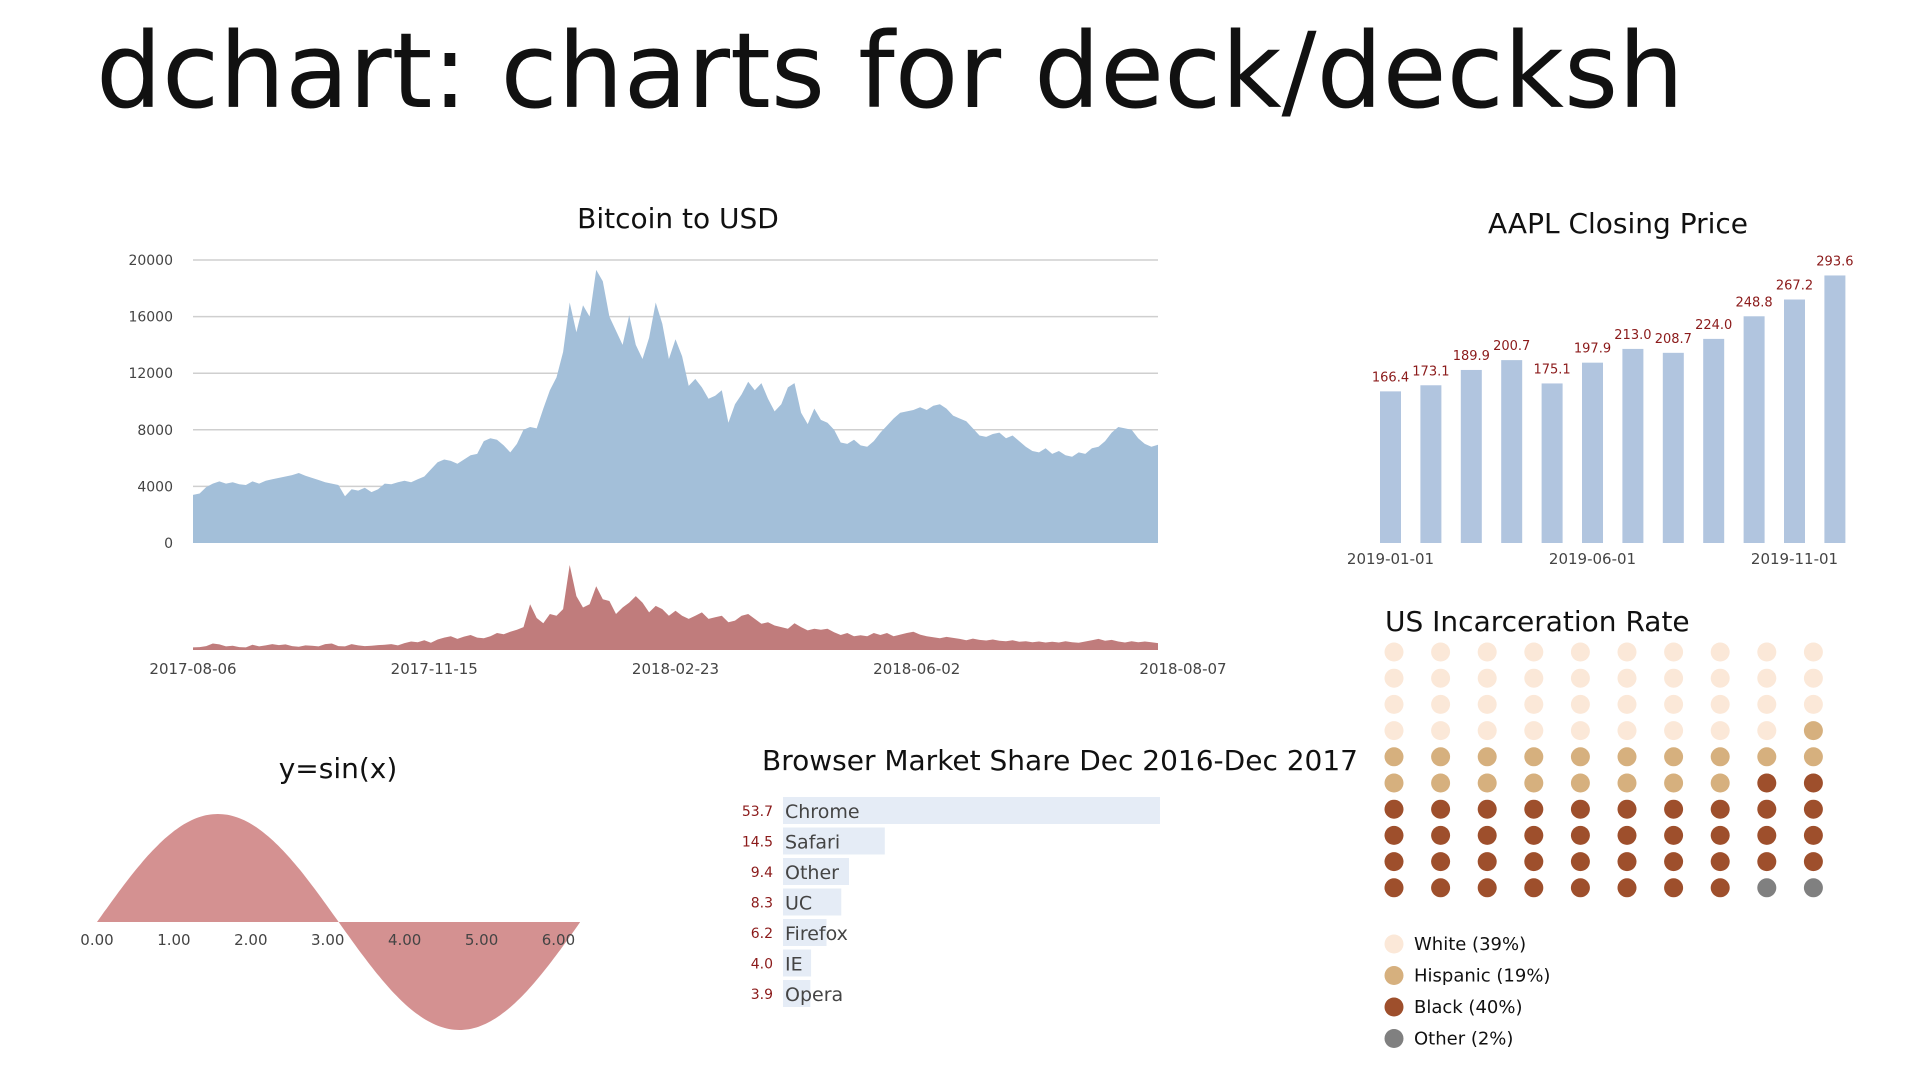 Image resolution: width=1920 pixels, height=1080 pixels. I want to click on aapl-value-label: 208.7, so click(1673, 339).